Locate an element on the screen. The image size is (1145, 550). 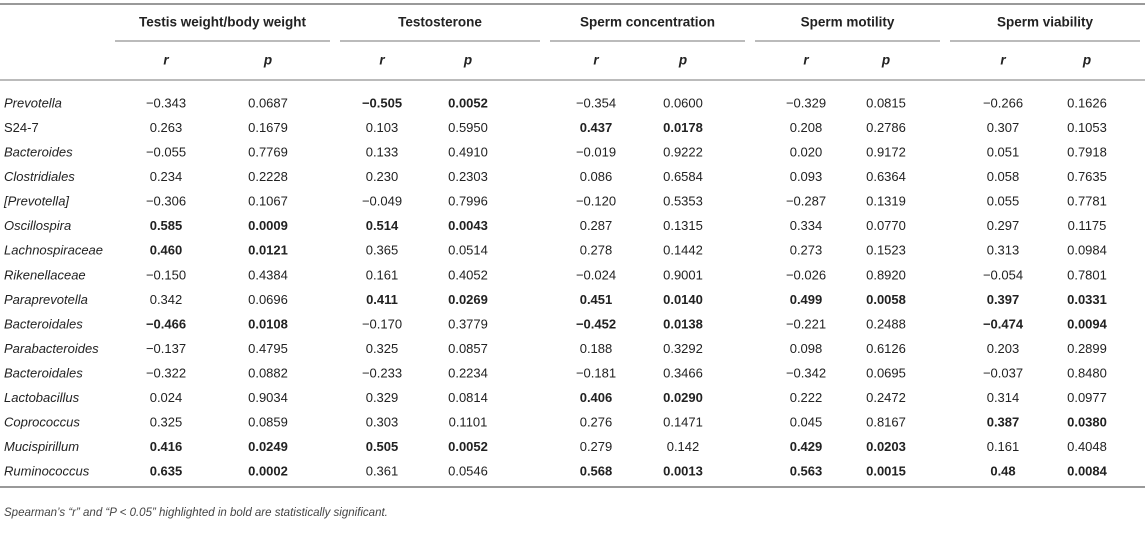
cell: 0.0600 is located at coordinates (683, 102).